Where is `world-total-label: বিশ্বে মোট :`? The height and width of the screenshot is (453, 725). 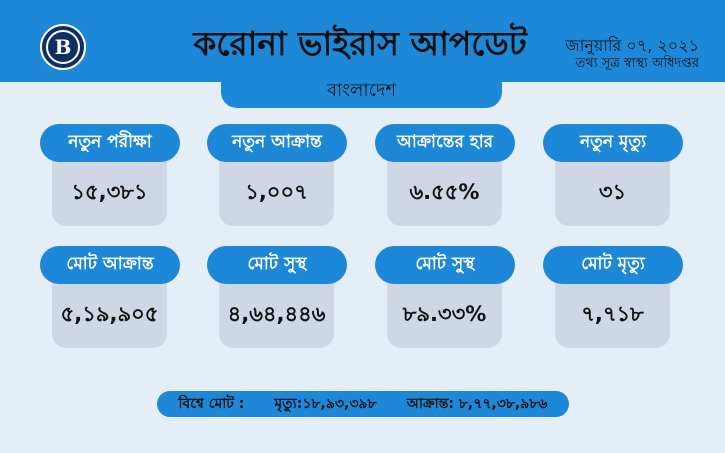
world-total-label: বিশ্বে মোট : is located at coordinates (211, 404).